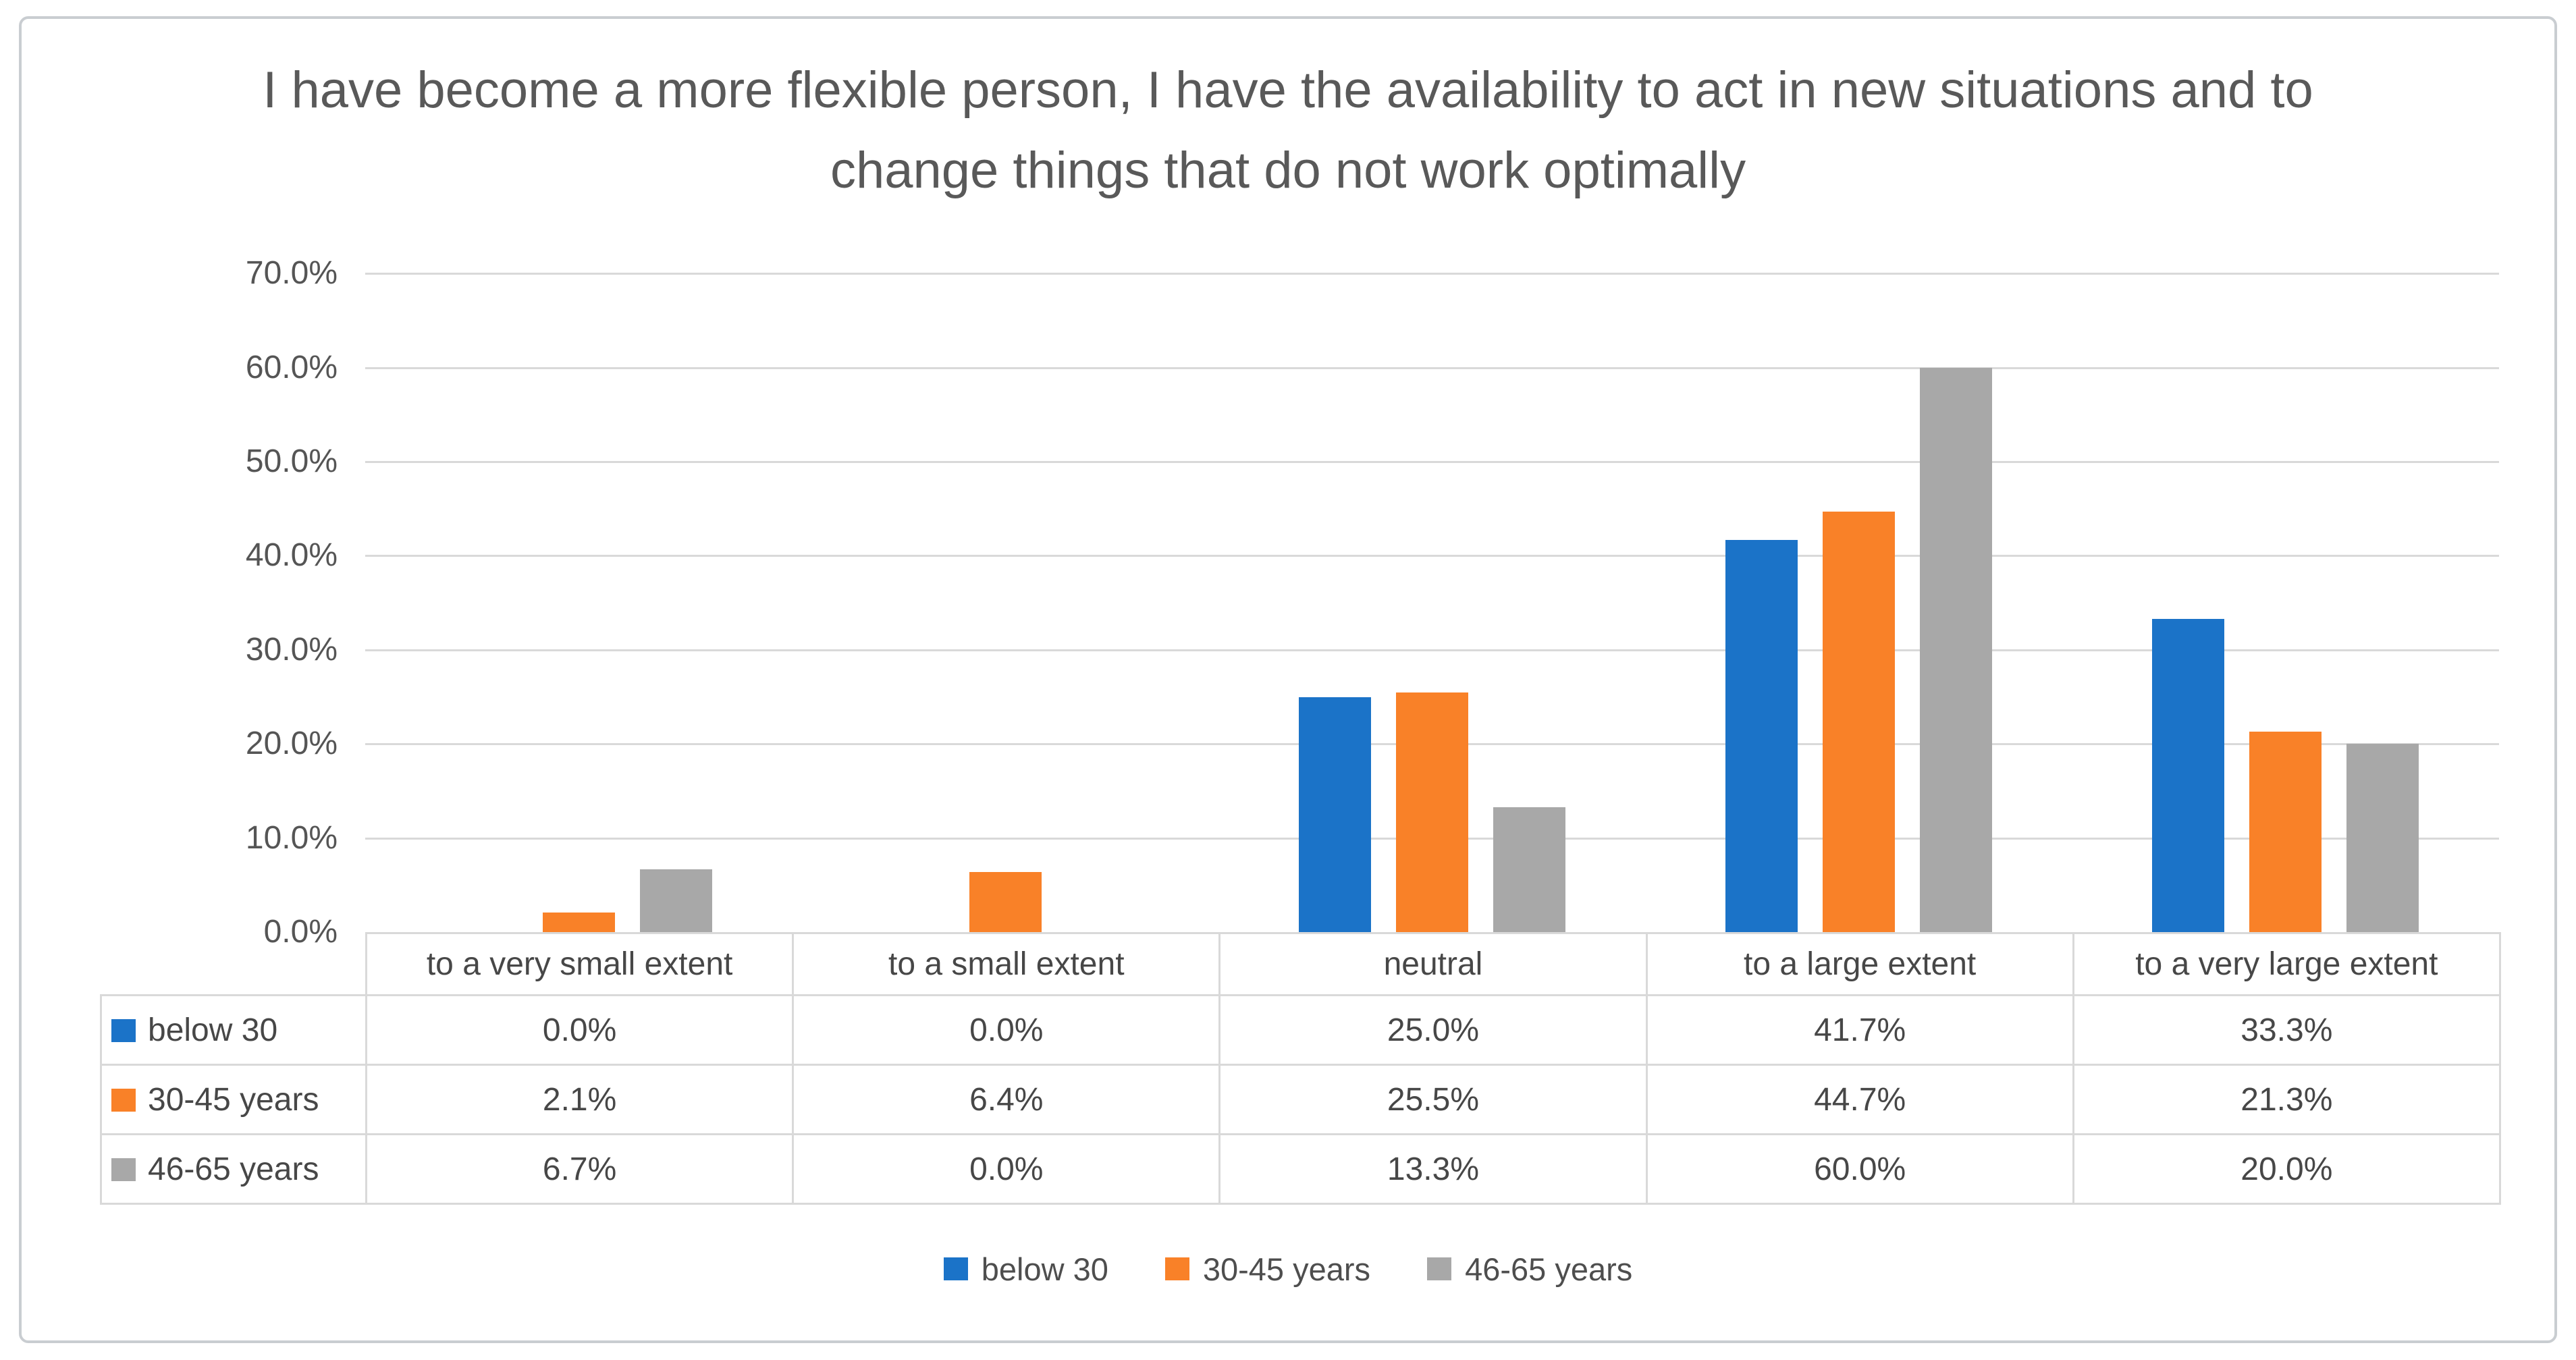 This screenshot has width=2576, height=1360. Describe the element at coordinates (1859, 1100) in the screenshot. I see `value-cell-3: 44.7%` at that location.